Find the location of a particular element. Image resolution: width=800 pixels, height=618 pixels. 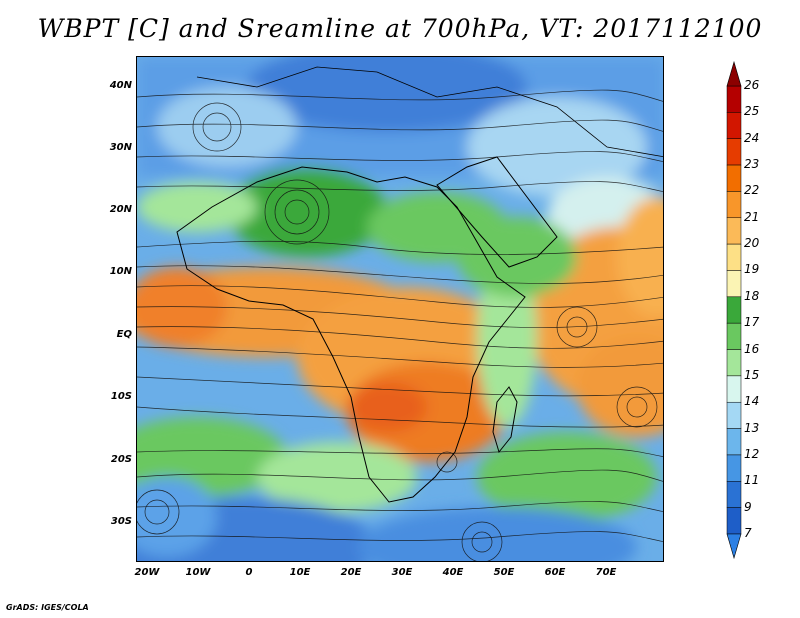

lat-label: 20S is located at coordinates (121, 459).